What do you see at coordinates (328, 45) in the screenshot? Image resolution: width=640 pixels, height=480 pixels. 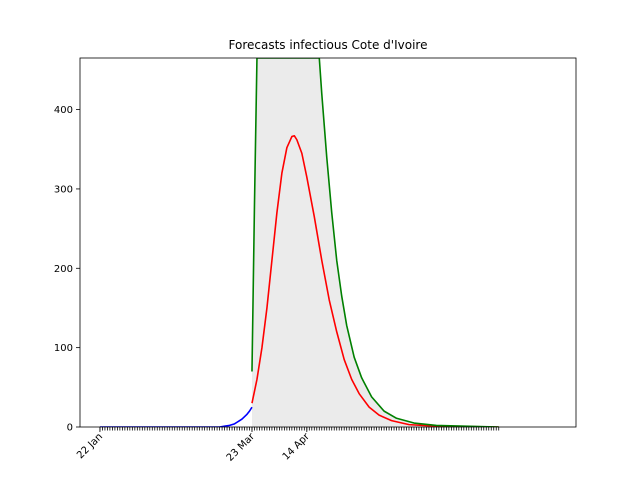 I see `chart-title: Forecasts infectious Cote d'Ivoire` at bounding box center [328, 45].